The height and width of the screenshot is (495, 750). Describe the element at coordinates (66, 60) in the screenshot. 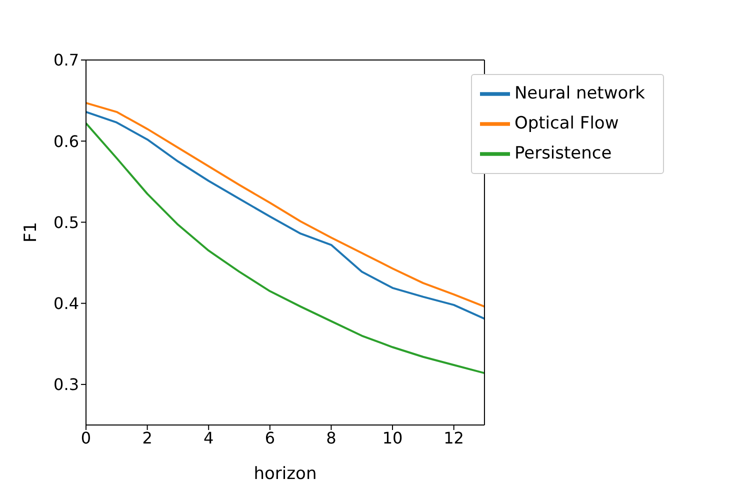

I see `y-tick-label: 0.7` at that location.